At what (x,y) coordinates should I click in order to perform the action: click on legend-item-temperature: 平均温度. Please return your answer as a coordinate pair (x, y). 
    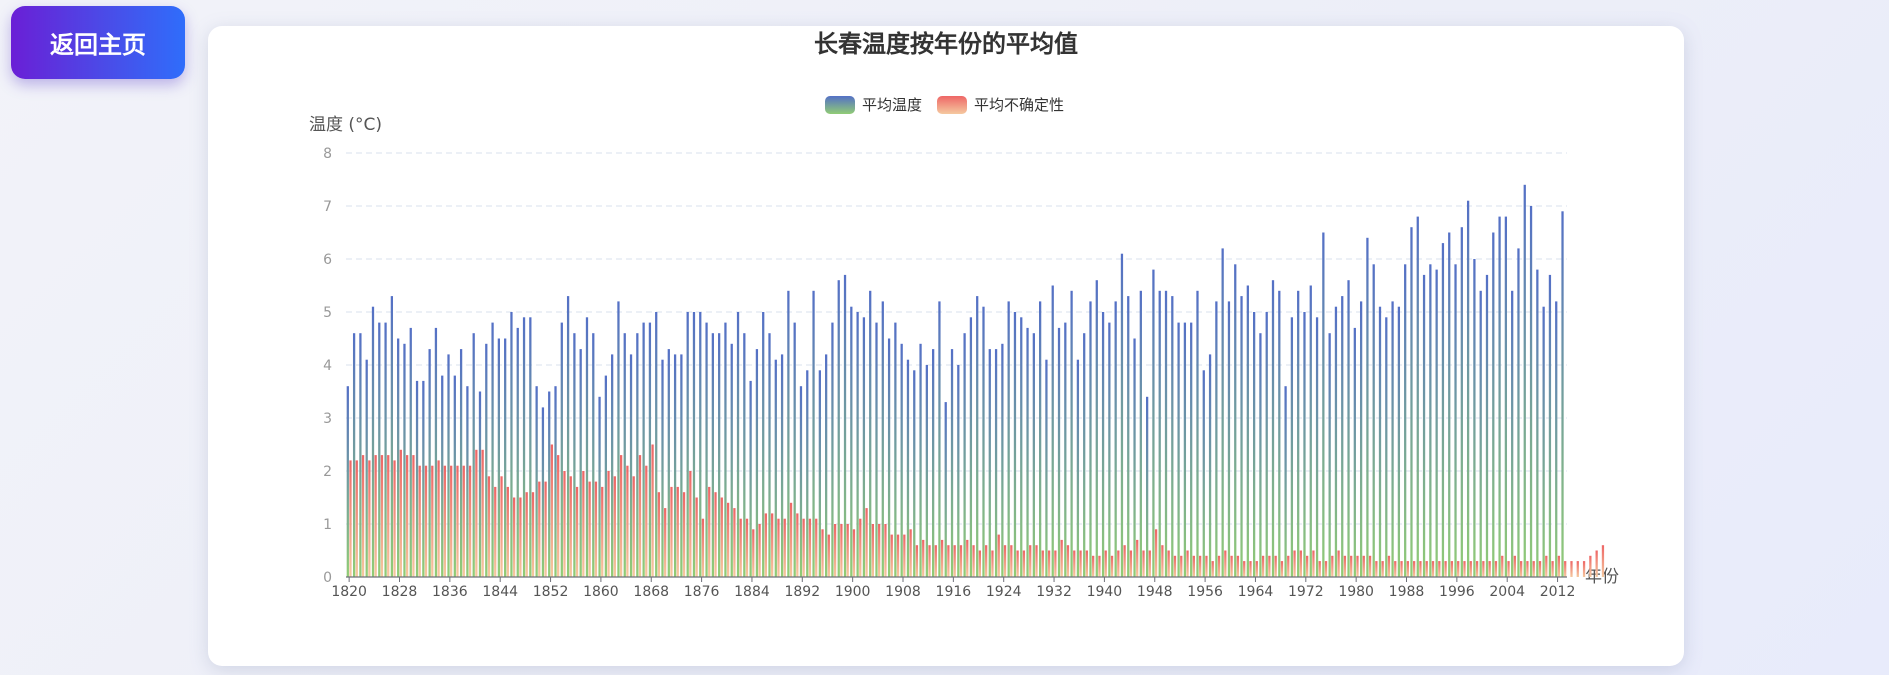
    Looking at the image, I should click on (873, 105).